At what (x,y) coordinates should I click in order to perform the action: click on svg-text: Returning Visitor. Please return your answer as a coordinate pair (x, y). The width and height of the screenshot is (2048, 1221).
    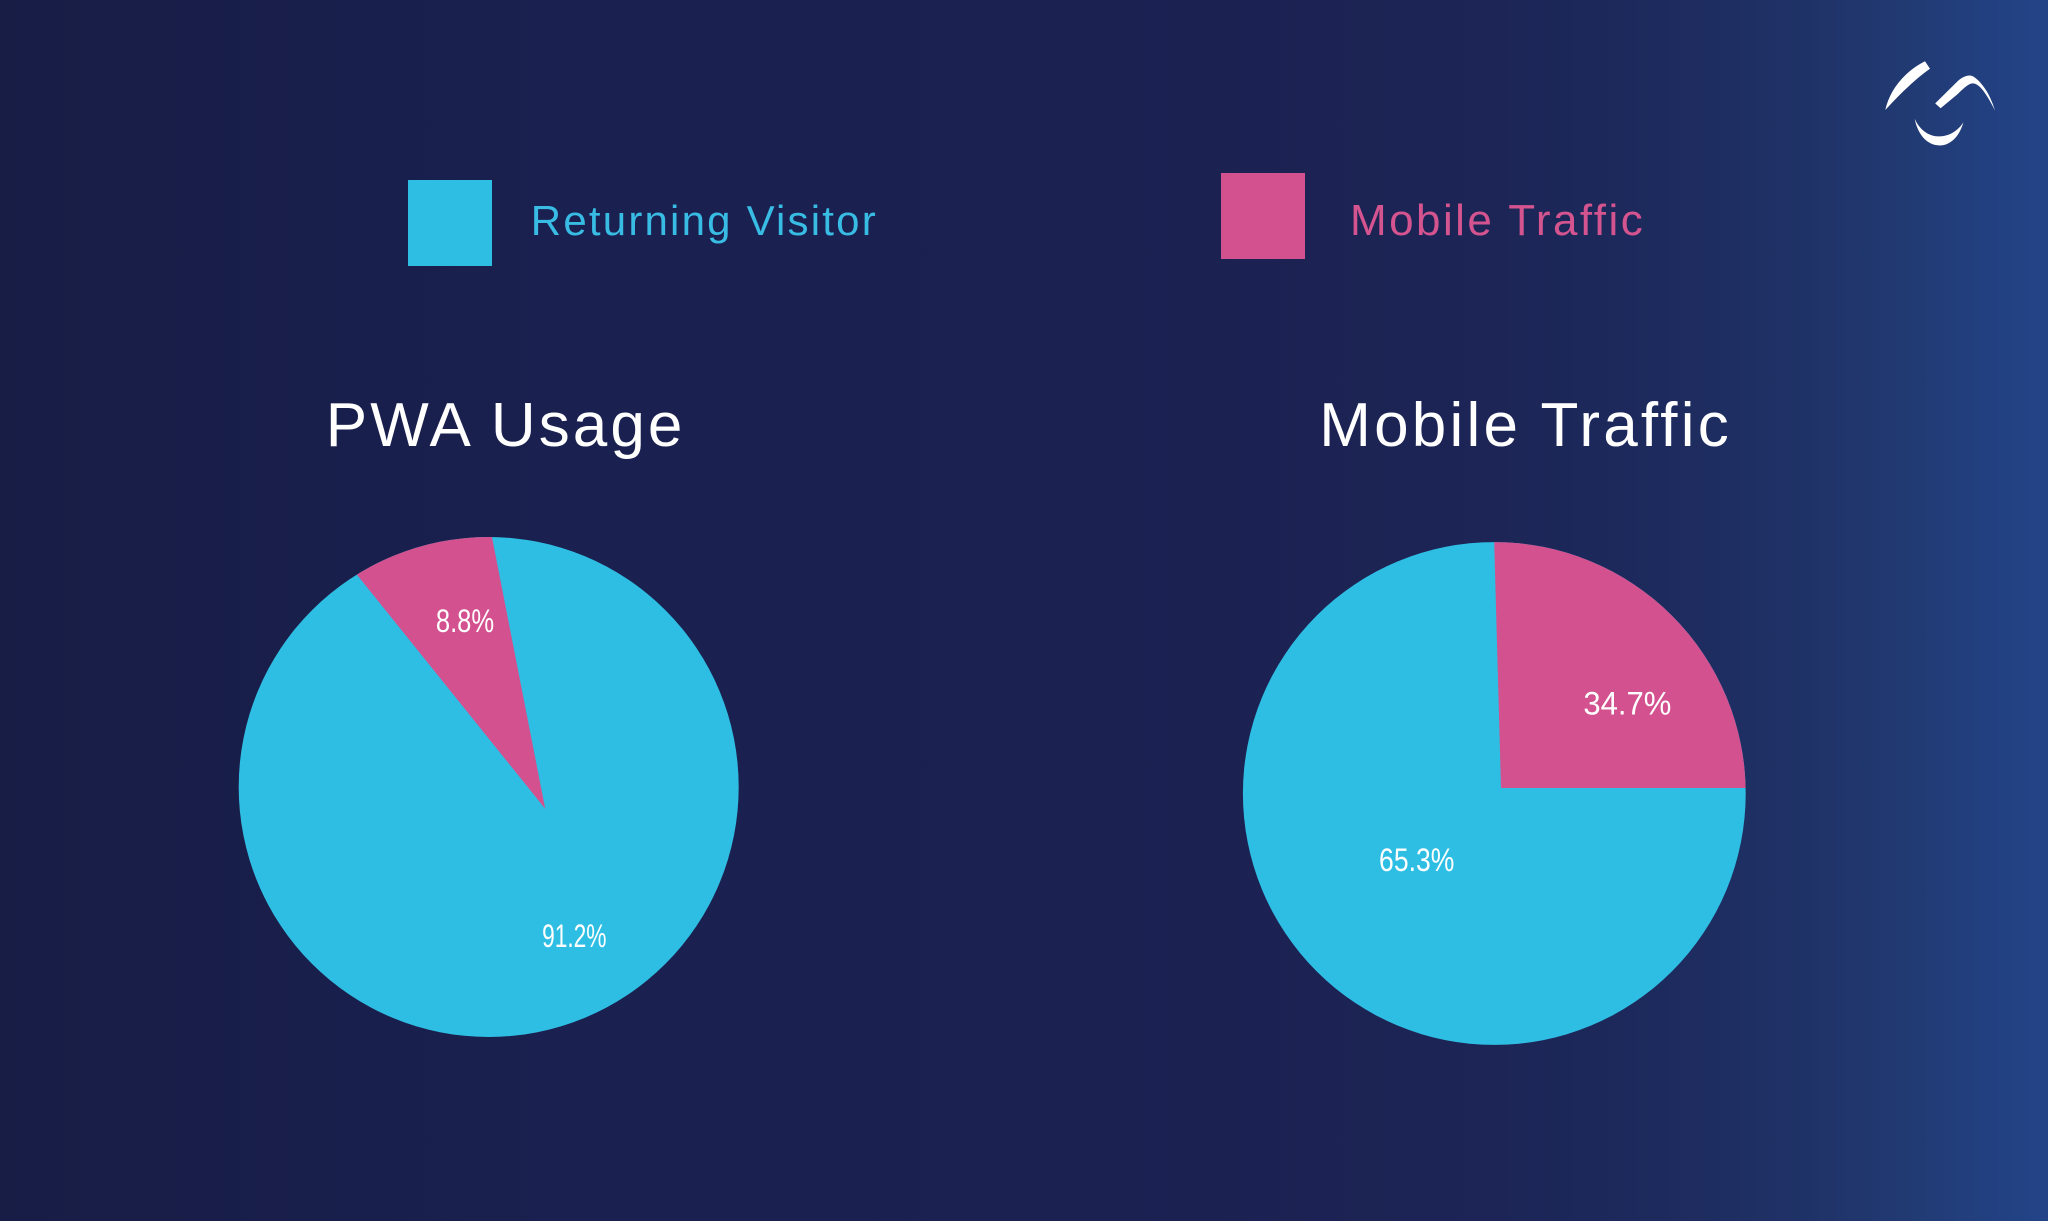
    Looking at the image, I should click on (704, 220).